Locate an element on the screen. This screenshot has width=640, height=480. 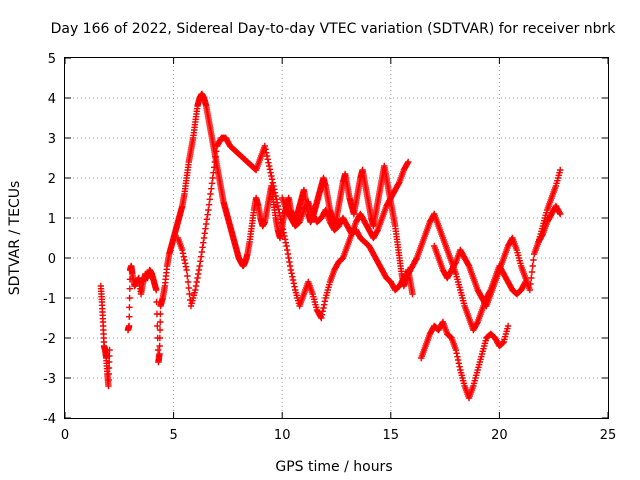
series-track-a is located at coordinates (105, 336).